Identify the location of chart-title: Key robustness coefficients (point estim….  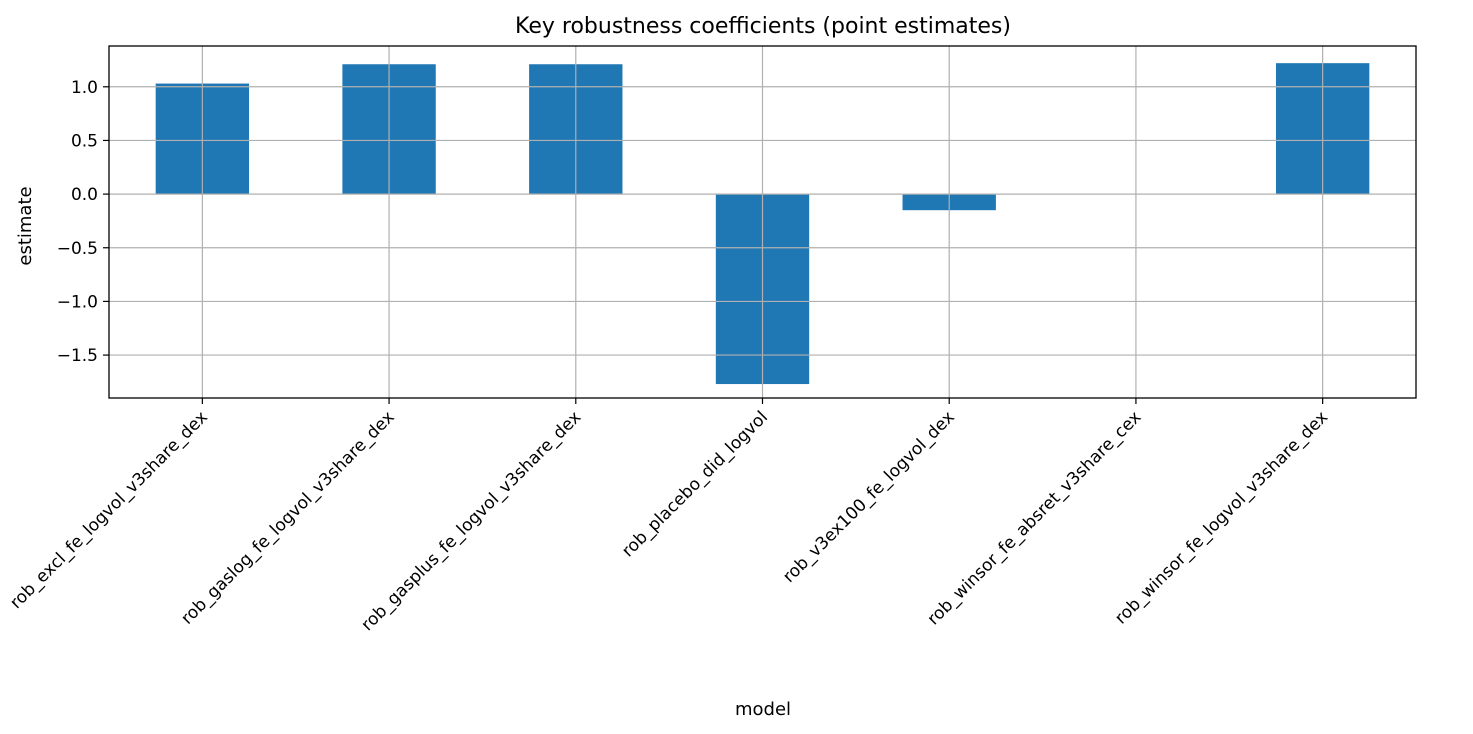
(763, 26).